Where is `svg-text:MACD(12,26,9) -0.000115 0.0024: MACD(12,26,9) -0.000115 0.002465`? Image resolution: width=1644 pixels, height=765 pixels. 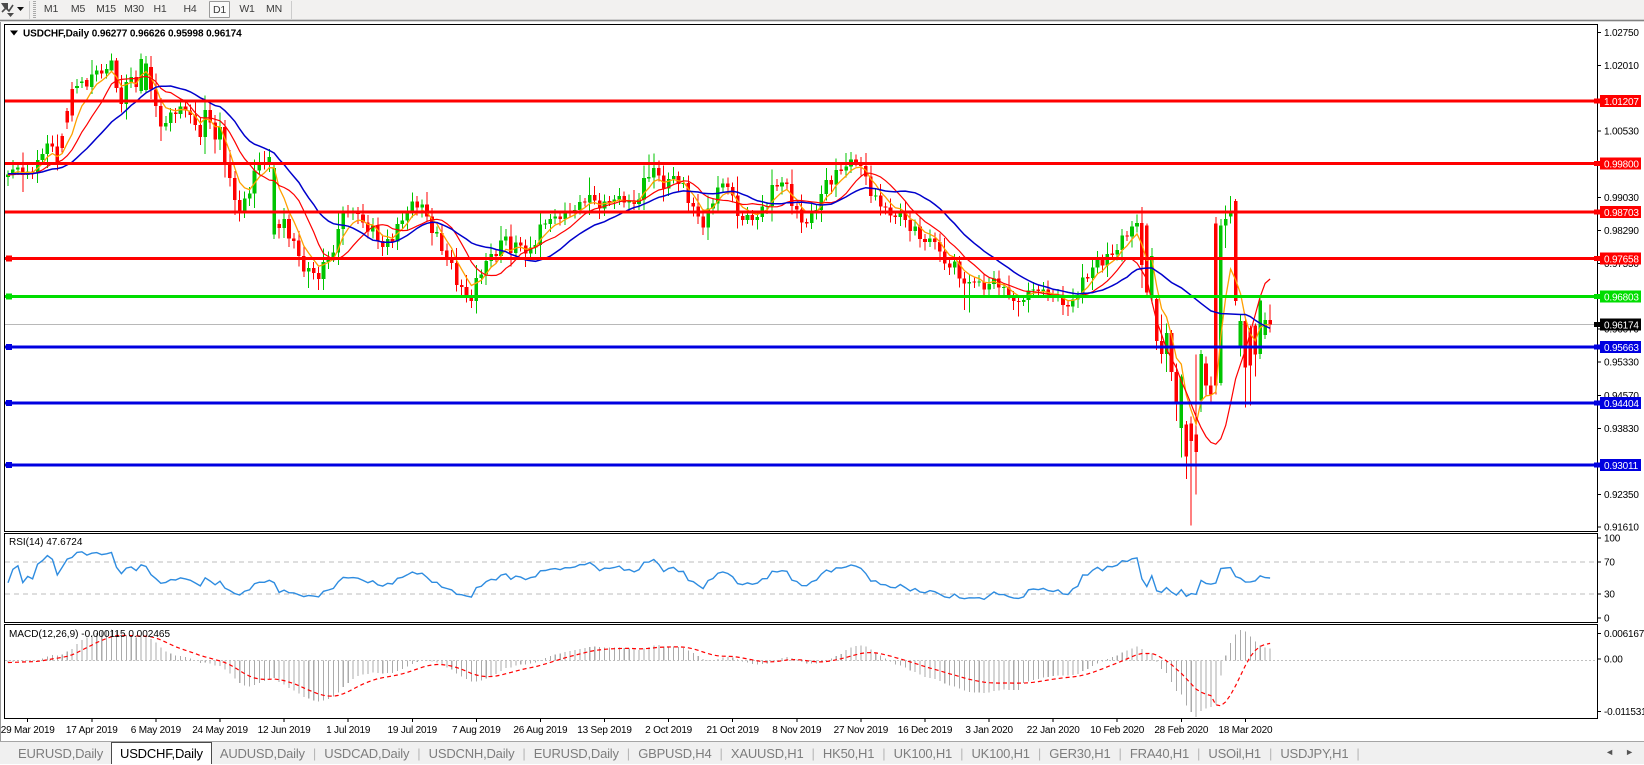
svg-text:MACD(12,26,9) -0.000115 0.0024: MACD(12,26,9) -0.000115 0.002465 is located at coordinates (89, 634).